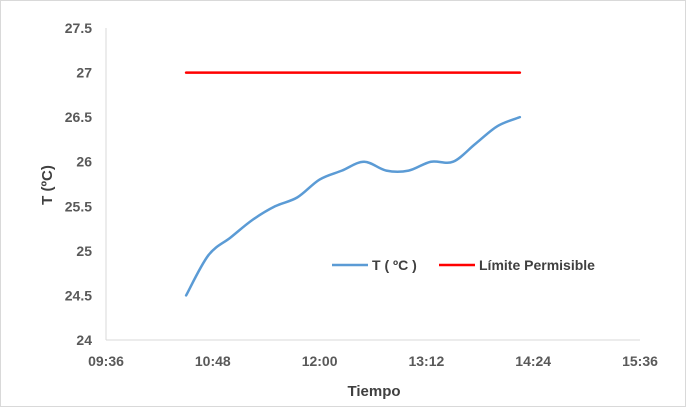 The height and width of the screenshot is (407, 686). Describe the element at coordinates (533, 361) in the screenshot. I see `x-tick-label: 14:24` at that location.